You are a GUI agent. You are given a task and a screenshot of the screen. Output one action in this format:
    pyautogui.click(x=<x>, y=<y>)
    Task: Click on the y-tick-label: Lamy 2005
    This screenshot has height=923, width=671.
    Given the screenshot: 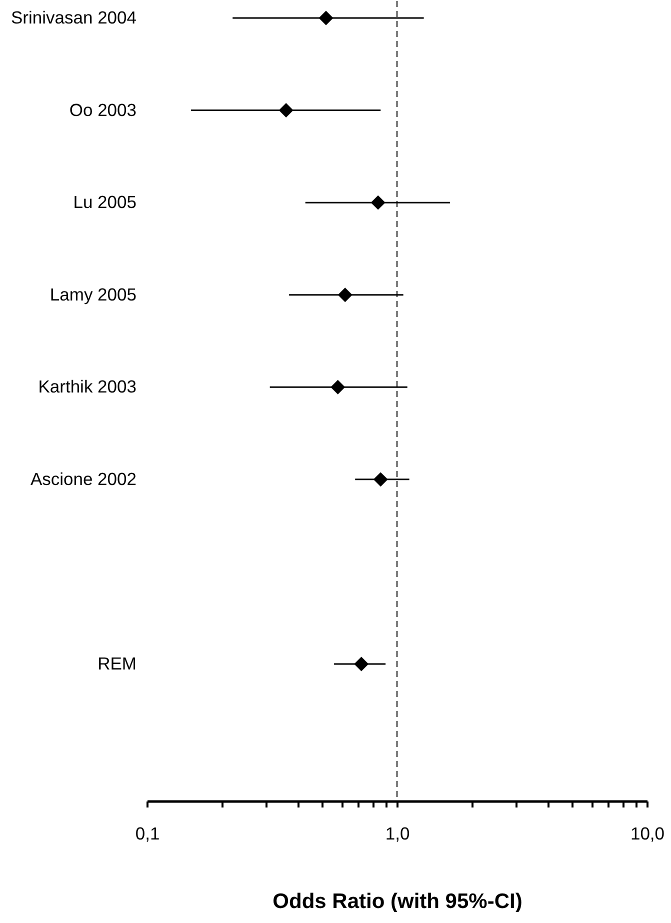 What is the action you would take?
    pyautogui.click(x=93, y=294)
    